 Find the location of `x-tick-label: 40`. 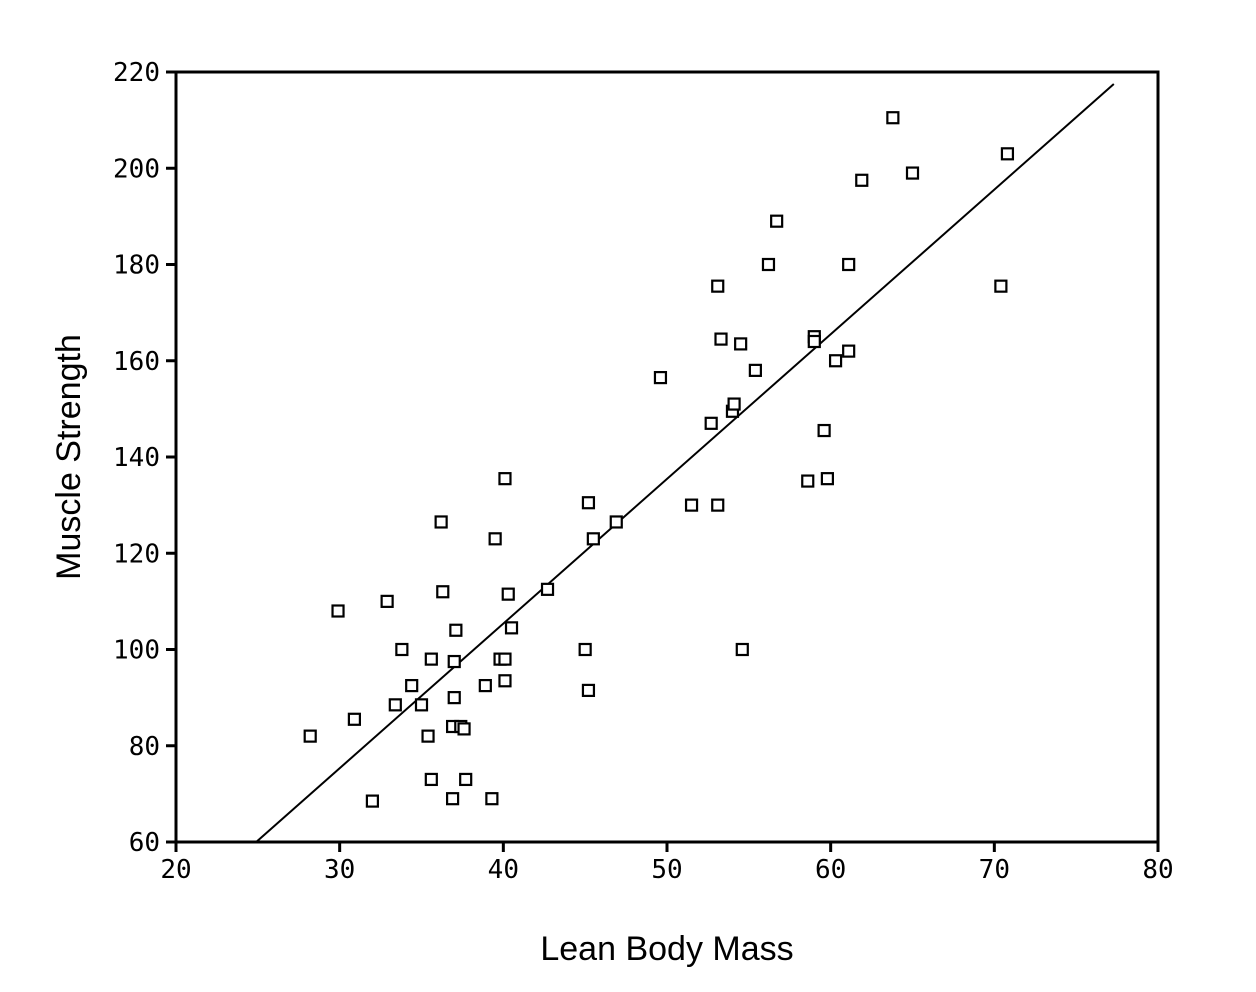

x-tick-label: 40 is located at coordinates (503, 870).